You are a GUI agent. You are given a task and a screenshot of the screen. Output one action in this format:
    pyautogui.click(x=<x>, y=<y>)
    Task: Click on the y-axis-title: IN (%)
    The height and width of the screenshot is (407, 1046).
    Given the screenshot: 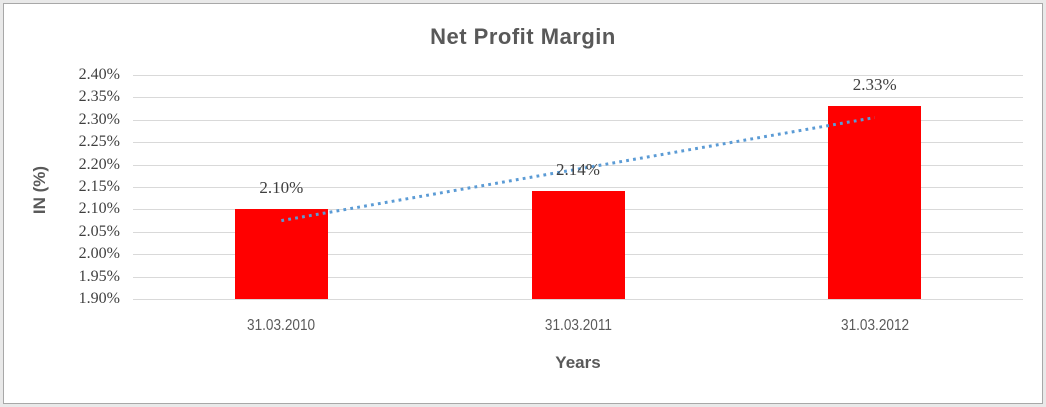 What is the action you would take?
    pyautogui.click(x=39, y=190)
    